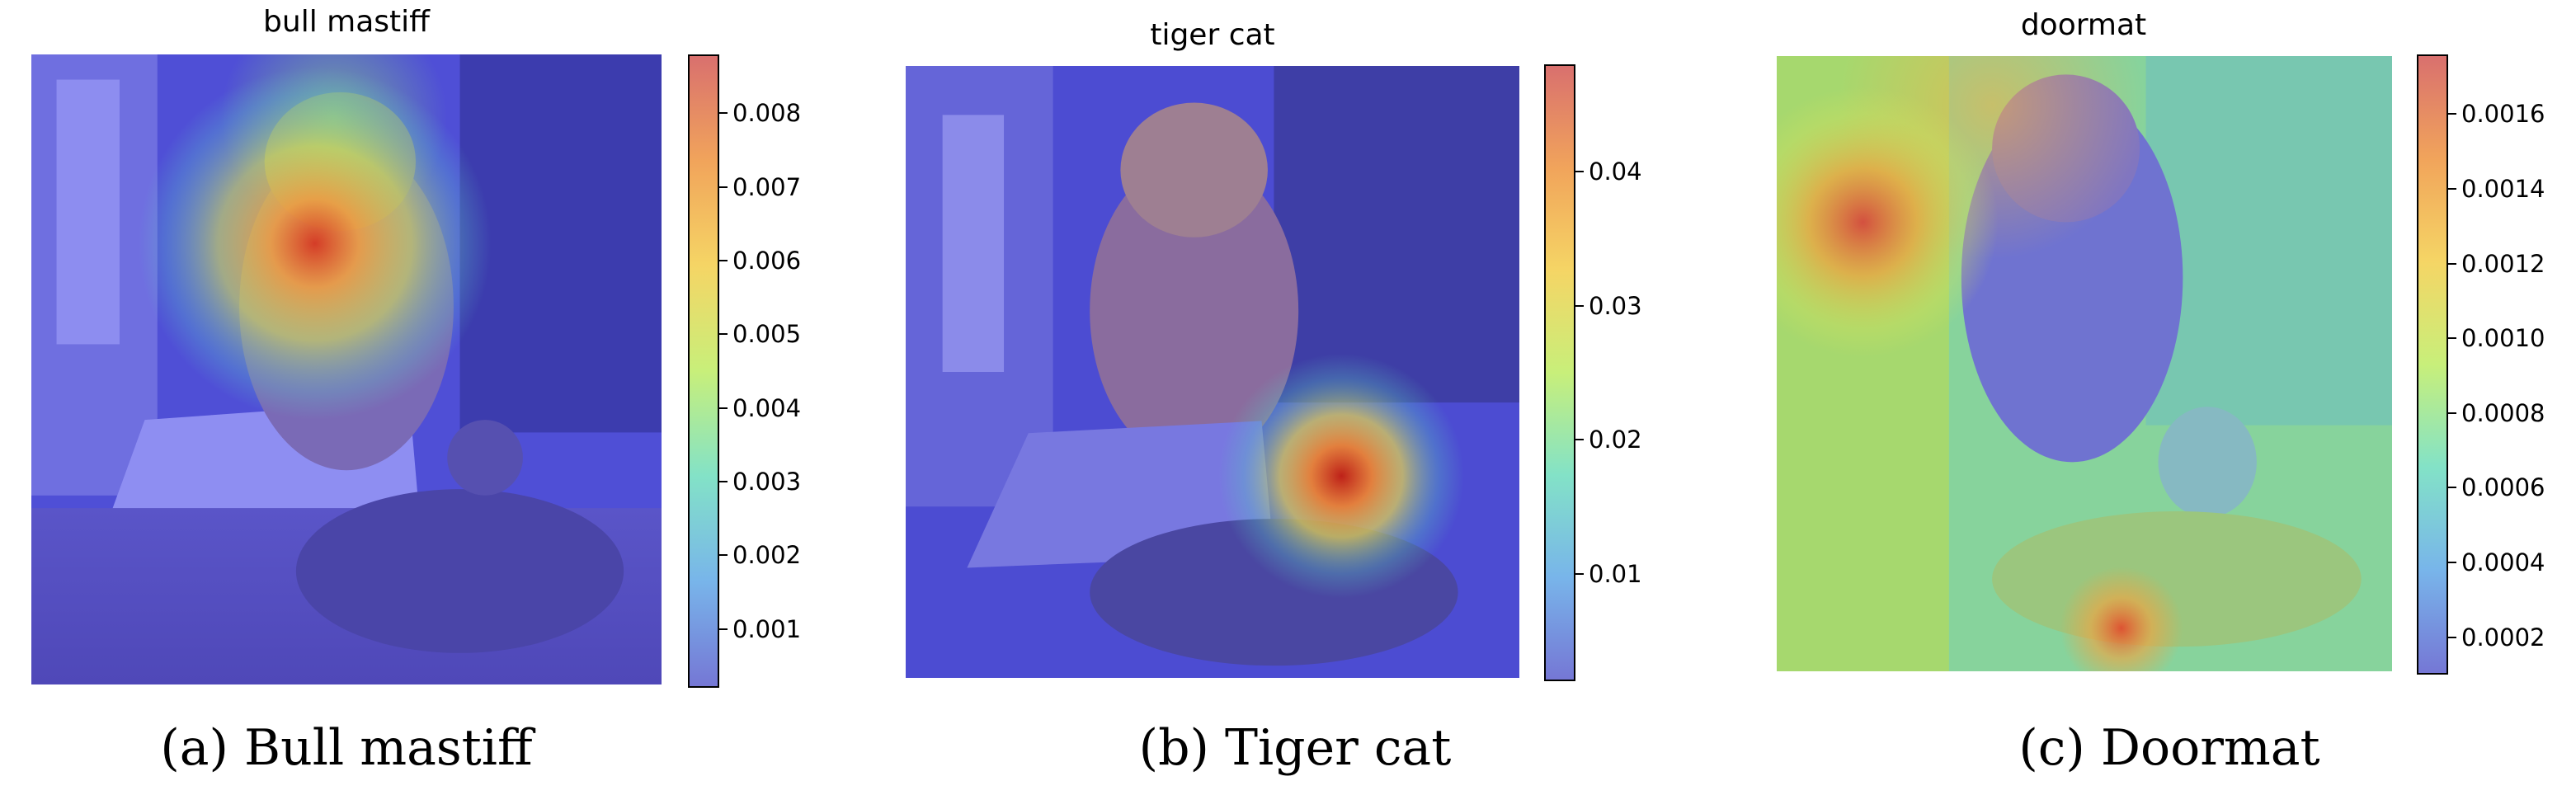  What do you see at coordinates (1615, 573) in the screenshot?
I see `colorbar-tick-label: 0.01` at bounding box center [1615, 573].